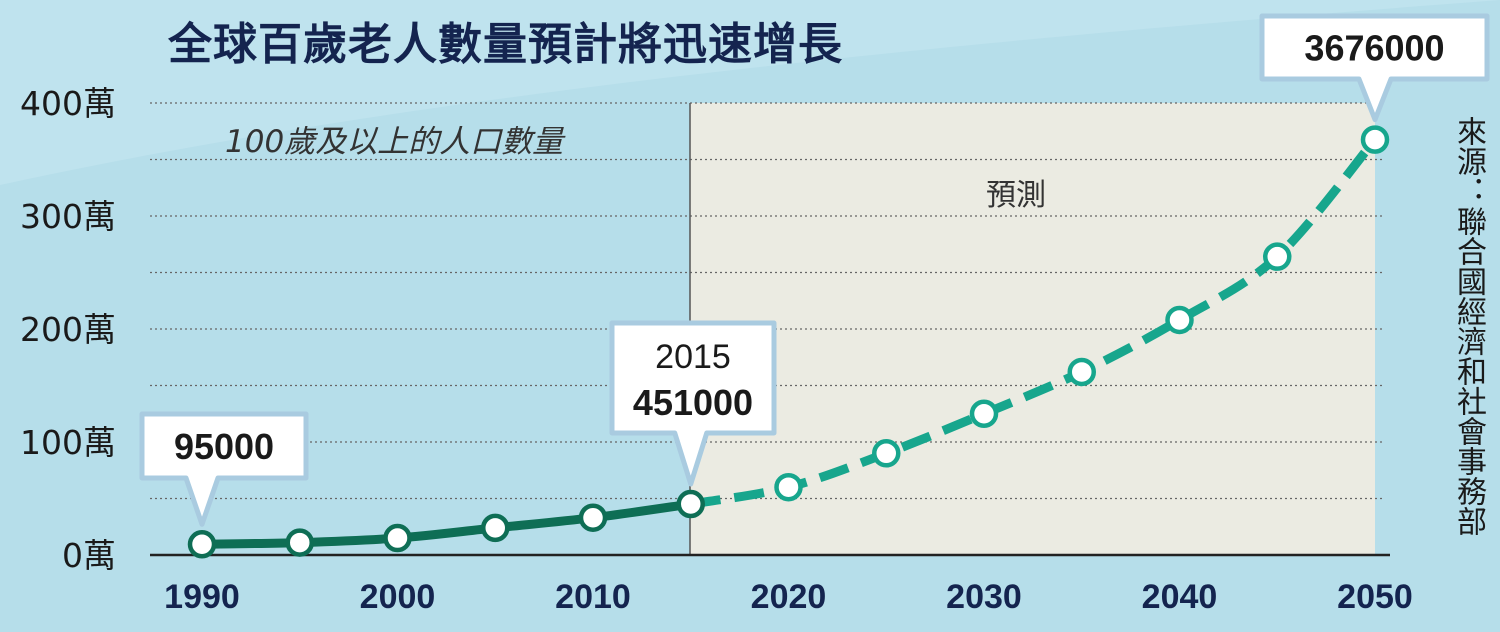  What do you see at coordinates (1375, 597) in the screenshot?
I see `x-tick-label: 2050` at bounding box center [1375, 597].